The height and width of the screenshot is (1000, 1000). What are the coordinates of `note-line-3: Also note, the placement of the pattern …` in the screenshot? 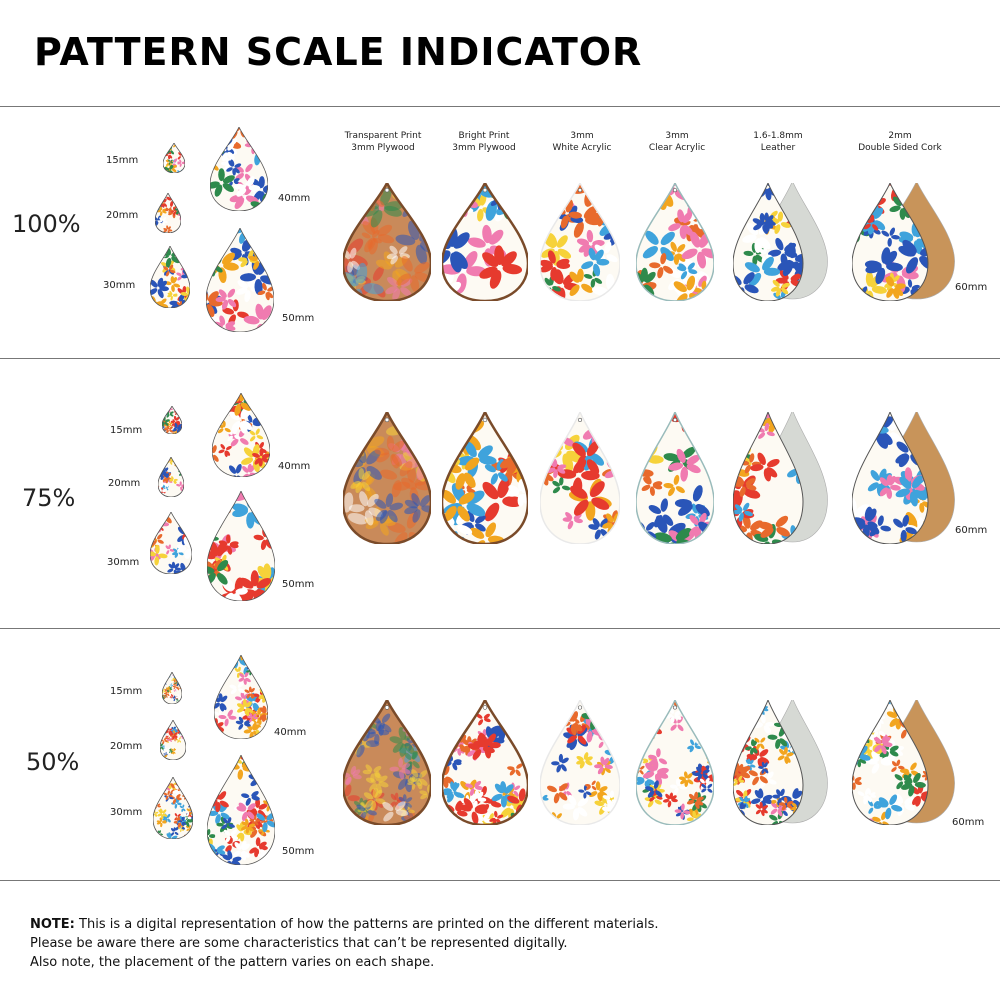 It's located at (232, 962).